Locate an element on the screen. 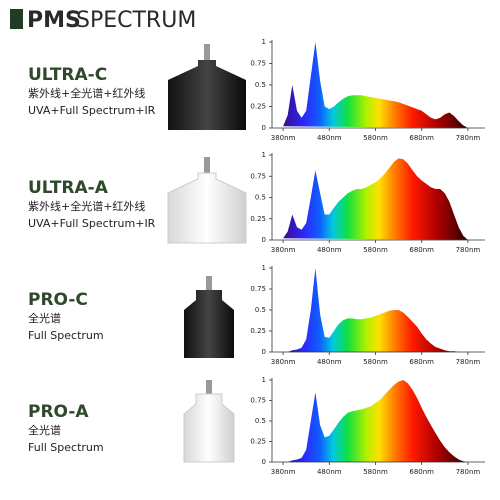 The width and height of the screenshot is (500, 500). lamp-pro-c is located at coordinates (209, 317).